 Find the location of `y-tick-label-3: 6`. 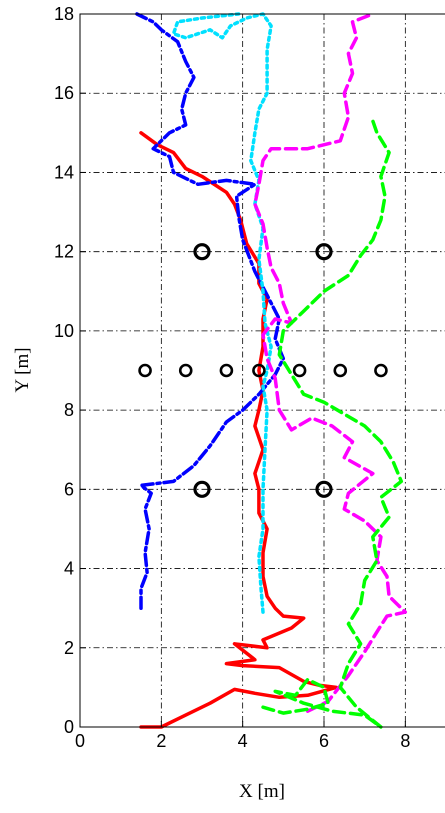

y-tick-label-3: 6 is located at coordinates (69, 489).